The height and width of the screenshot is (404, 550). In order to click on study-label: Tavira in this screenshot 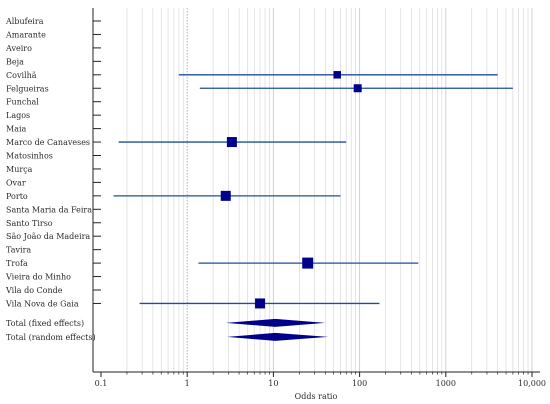, I will do `click(18, 250)`.